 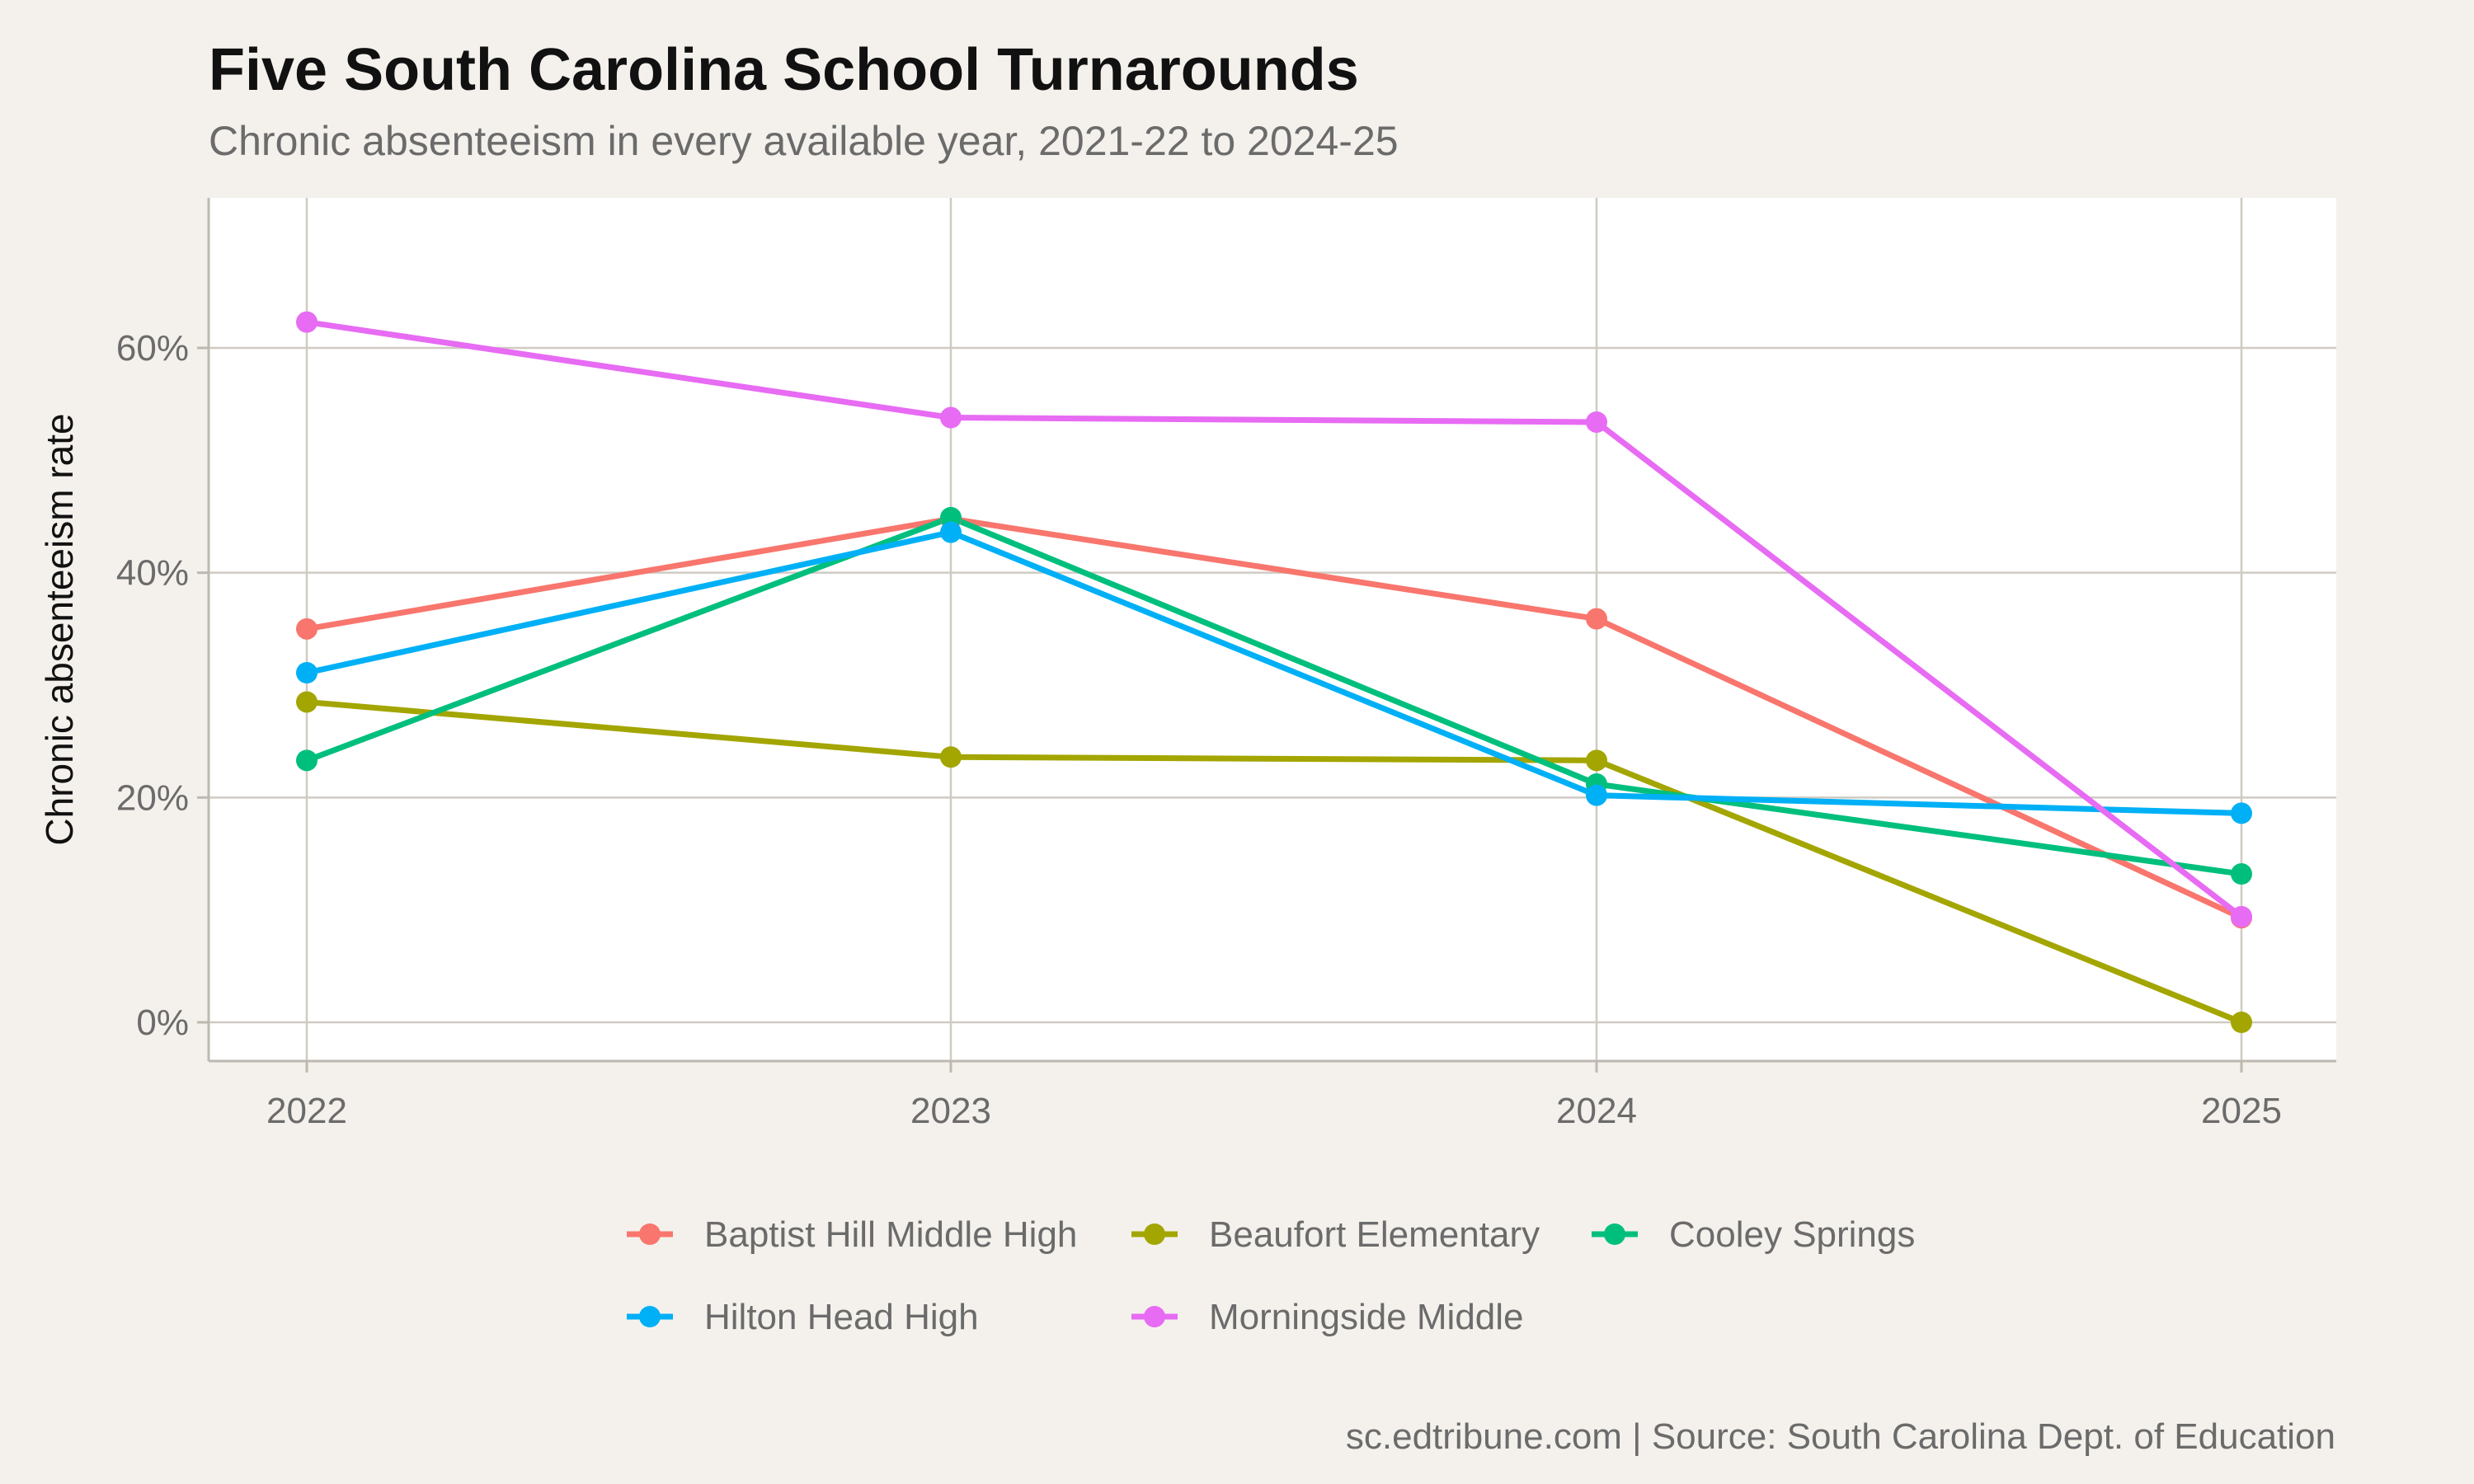 I want to click on legend-label: Morningside Middle, so click(x=1366, y=1317).